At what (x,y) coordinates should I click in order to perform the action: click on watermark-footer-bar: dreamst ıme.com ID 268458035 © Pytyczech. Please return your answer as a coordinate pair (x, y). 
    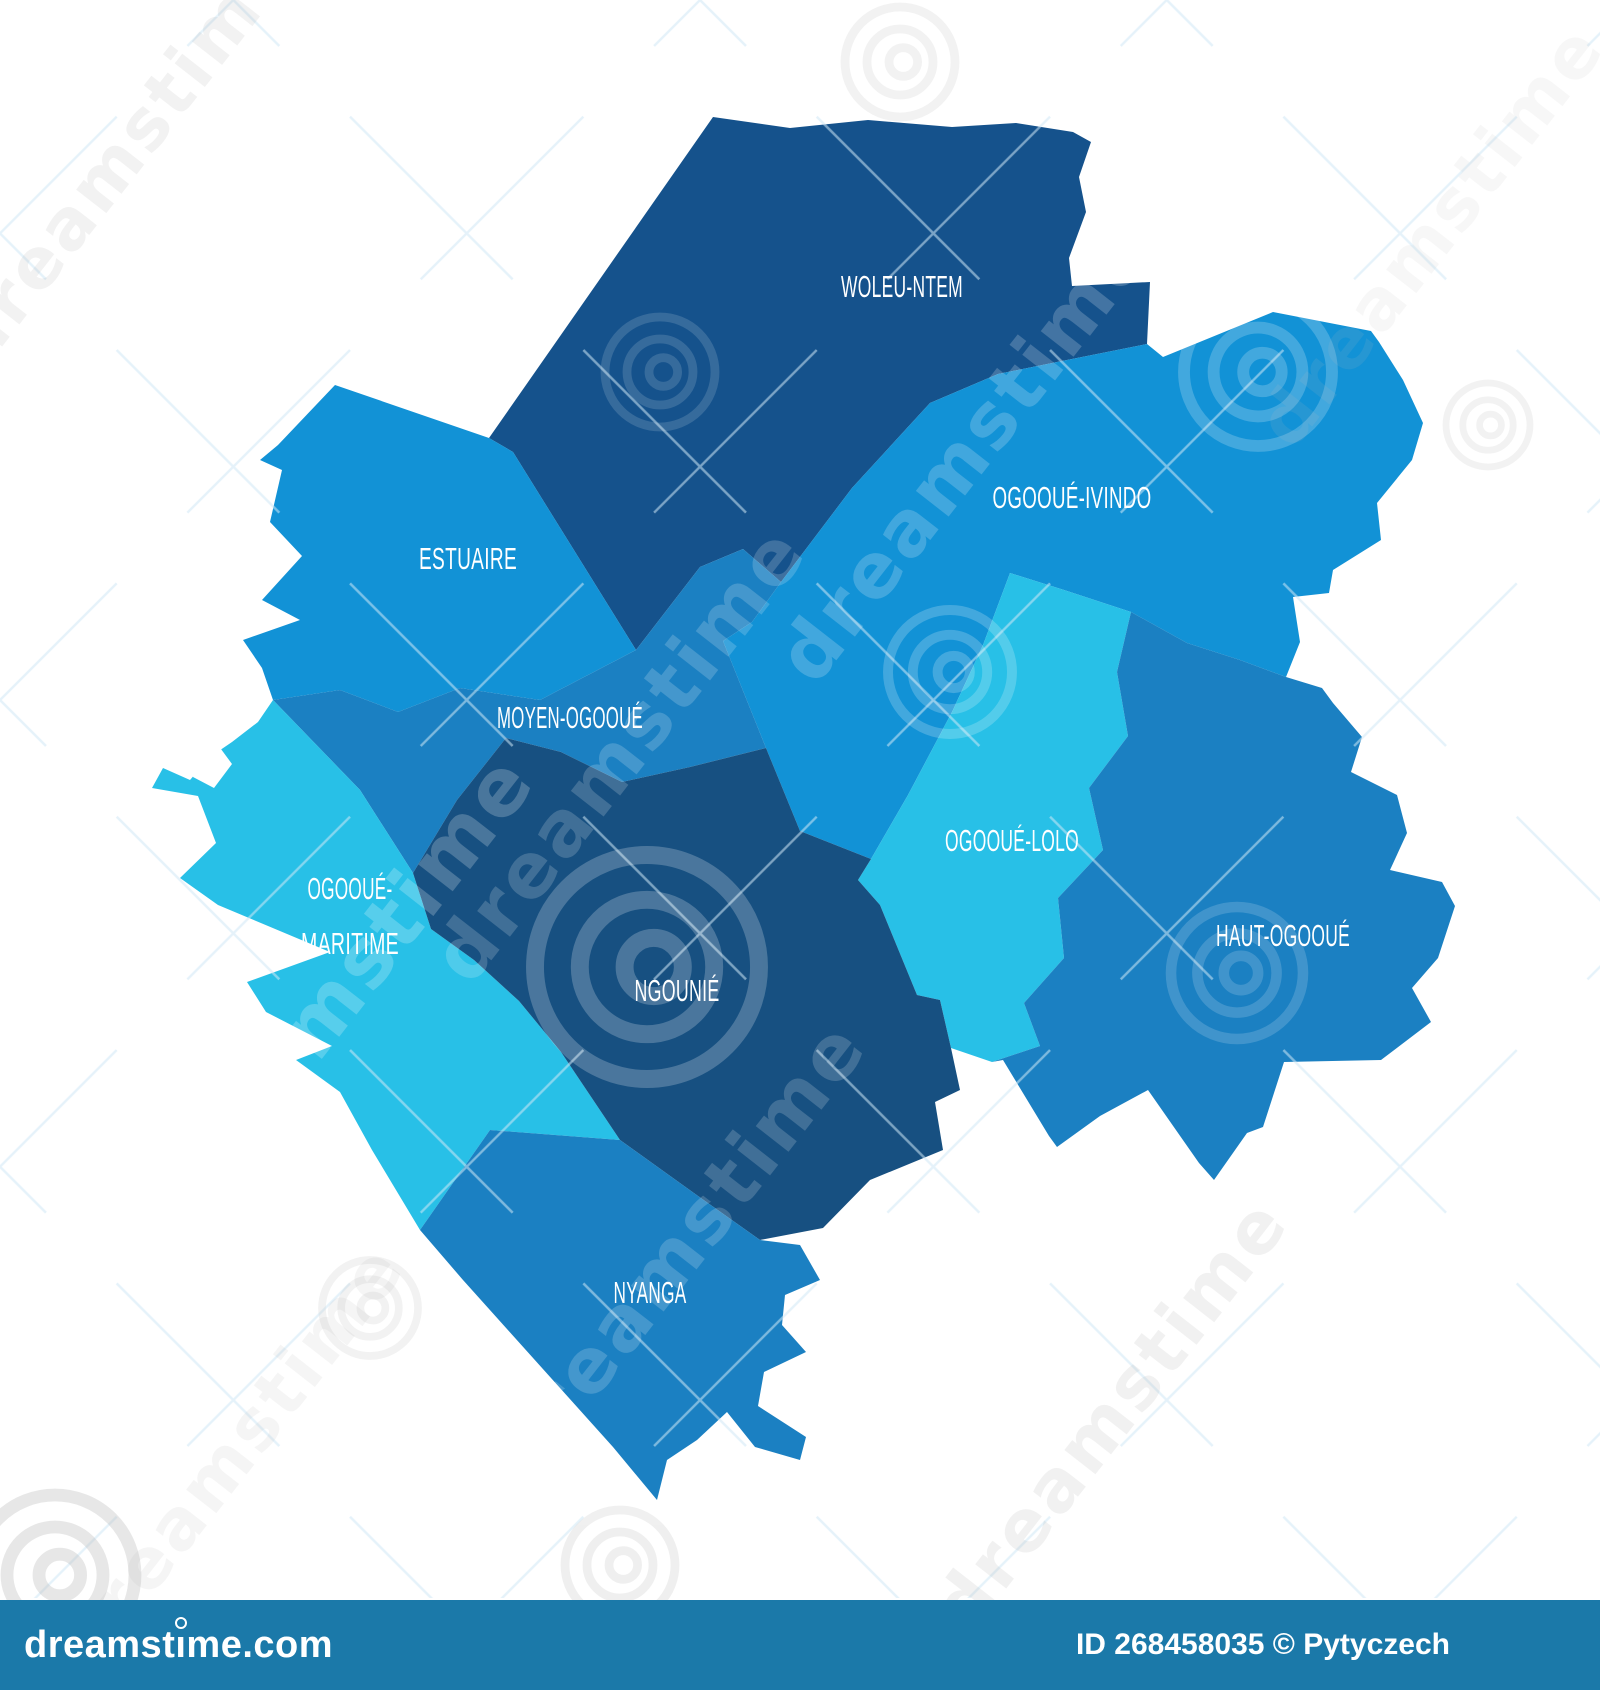
    Looking at the image, I should click on (800, 1645).